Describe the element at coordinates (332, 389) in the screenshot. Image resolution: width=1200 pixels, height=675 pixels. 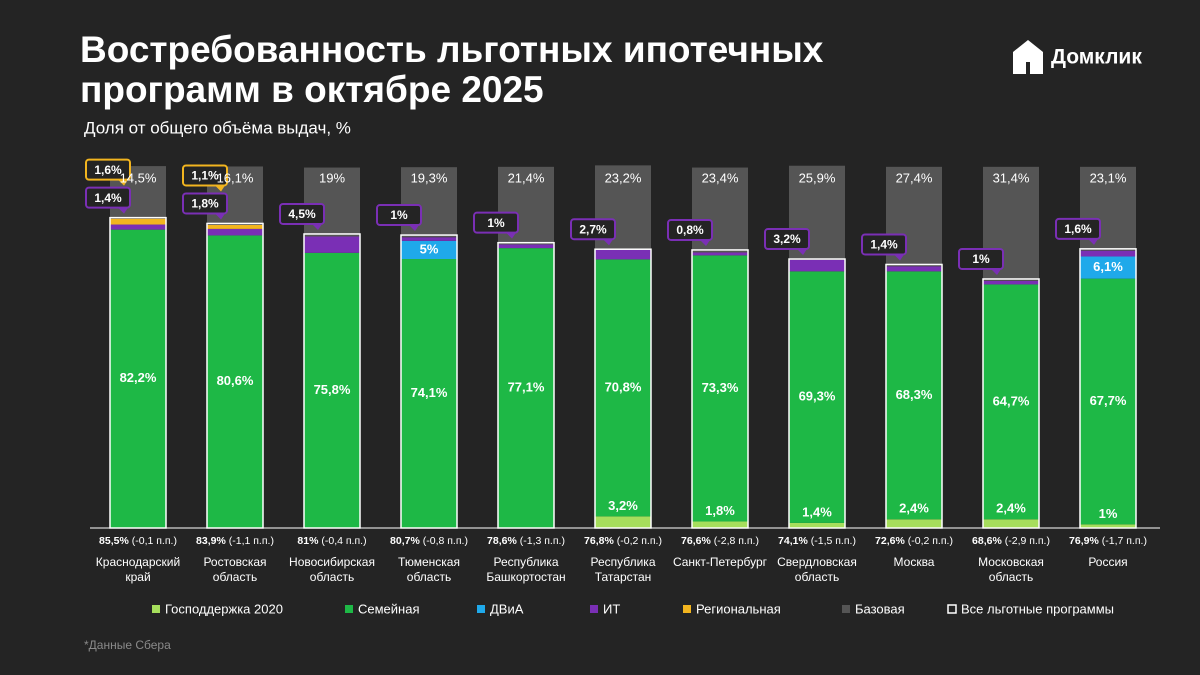
I see `data-label: 75,8%` at that location.